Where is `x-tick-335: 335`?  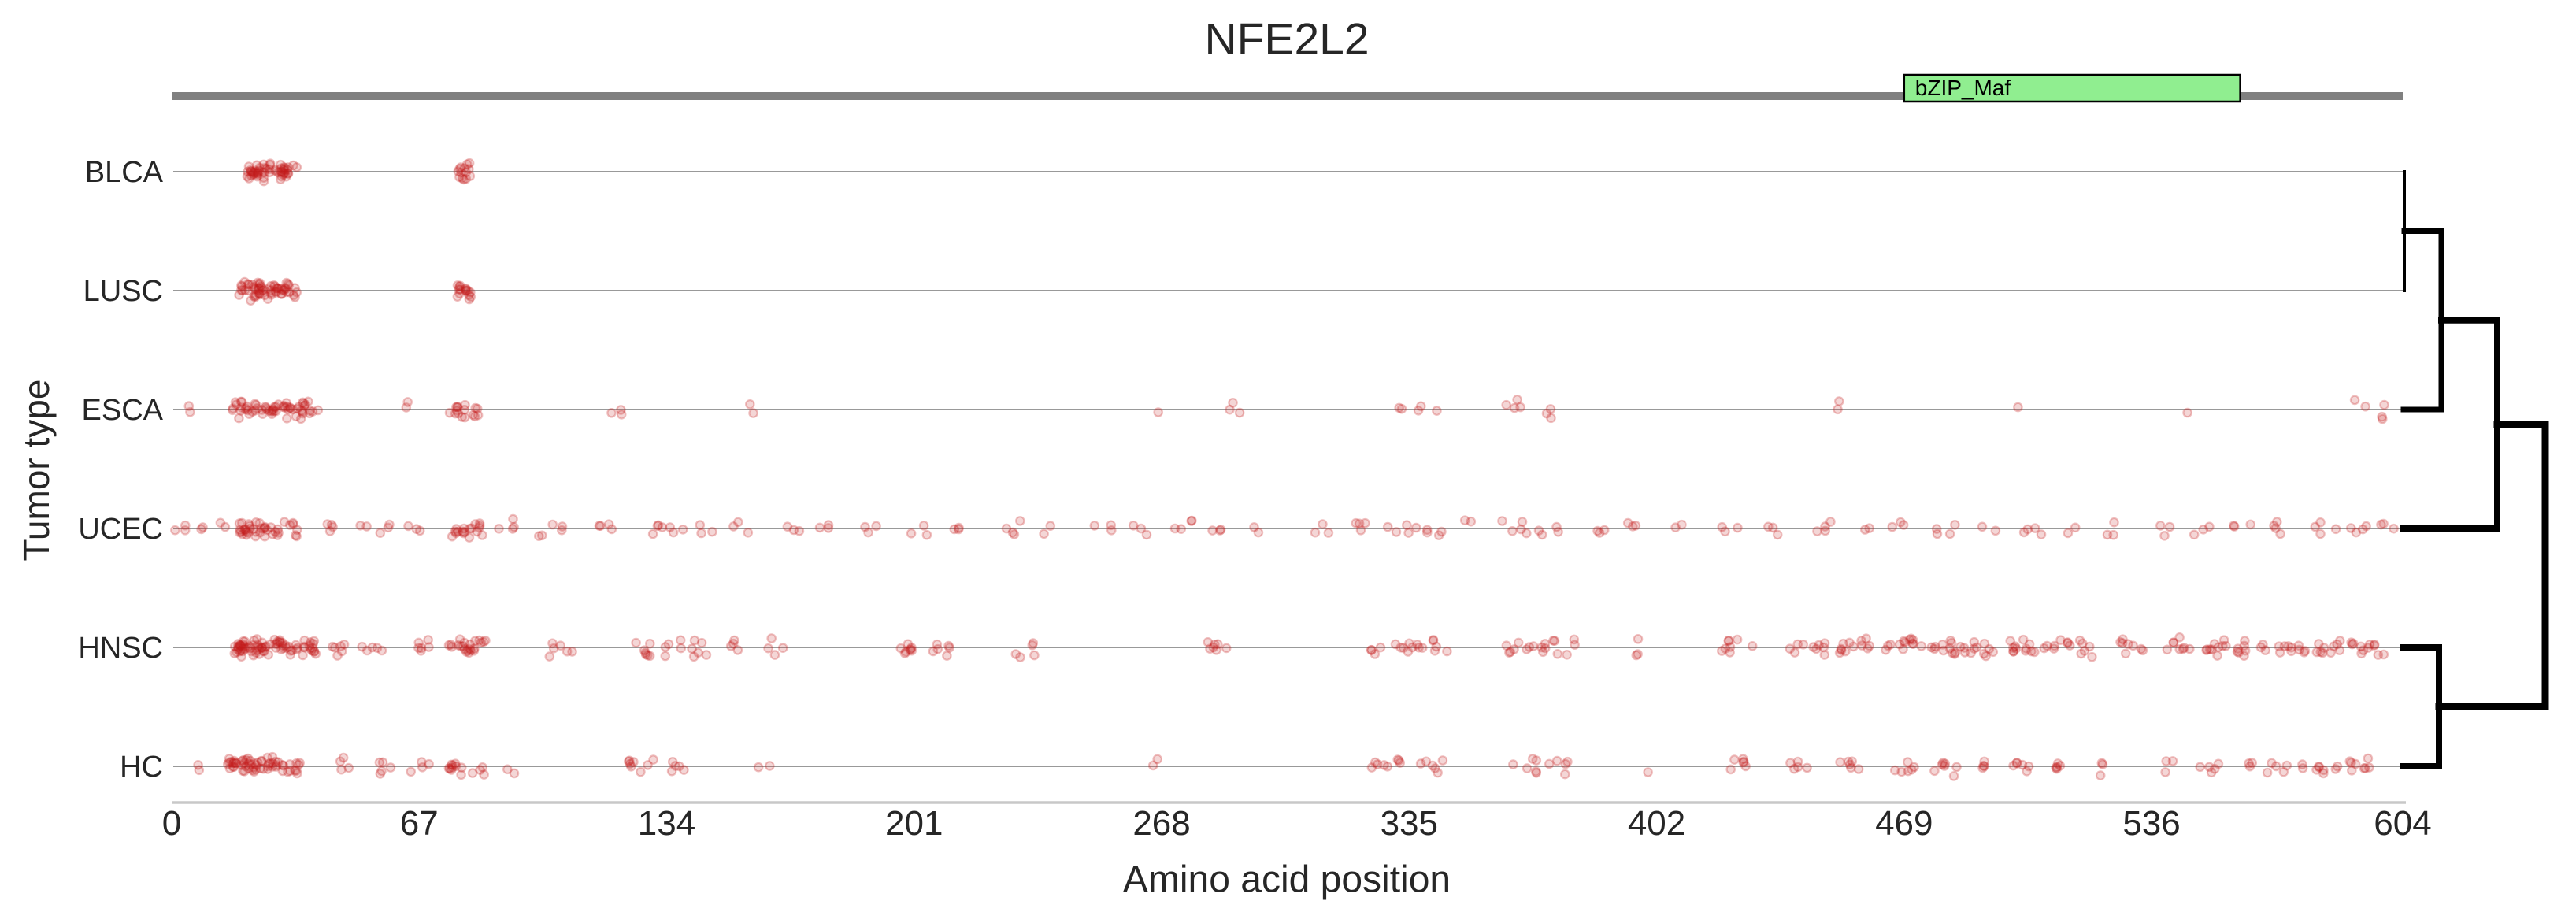 x-tick-335: 335 is located at coordinates (1409, 823).